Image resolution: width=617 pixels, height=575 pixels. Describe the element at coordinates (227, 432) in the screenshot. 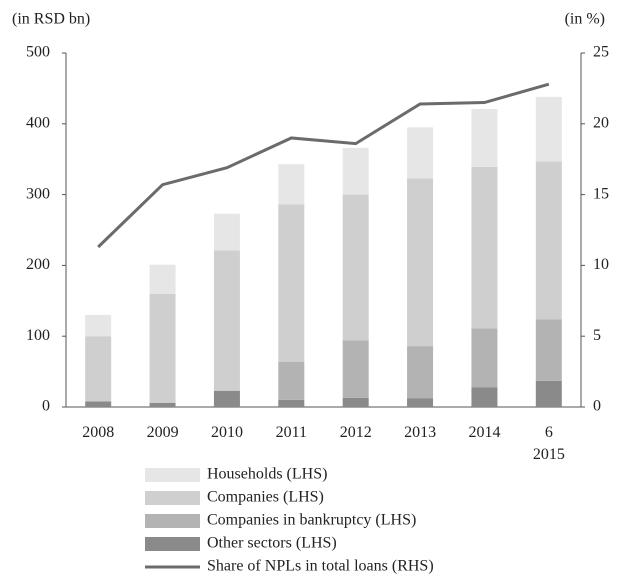

I see `x-tick-label: 2010` at that location.